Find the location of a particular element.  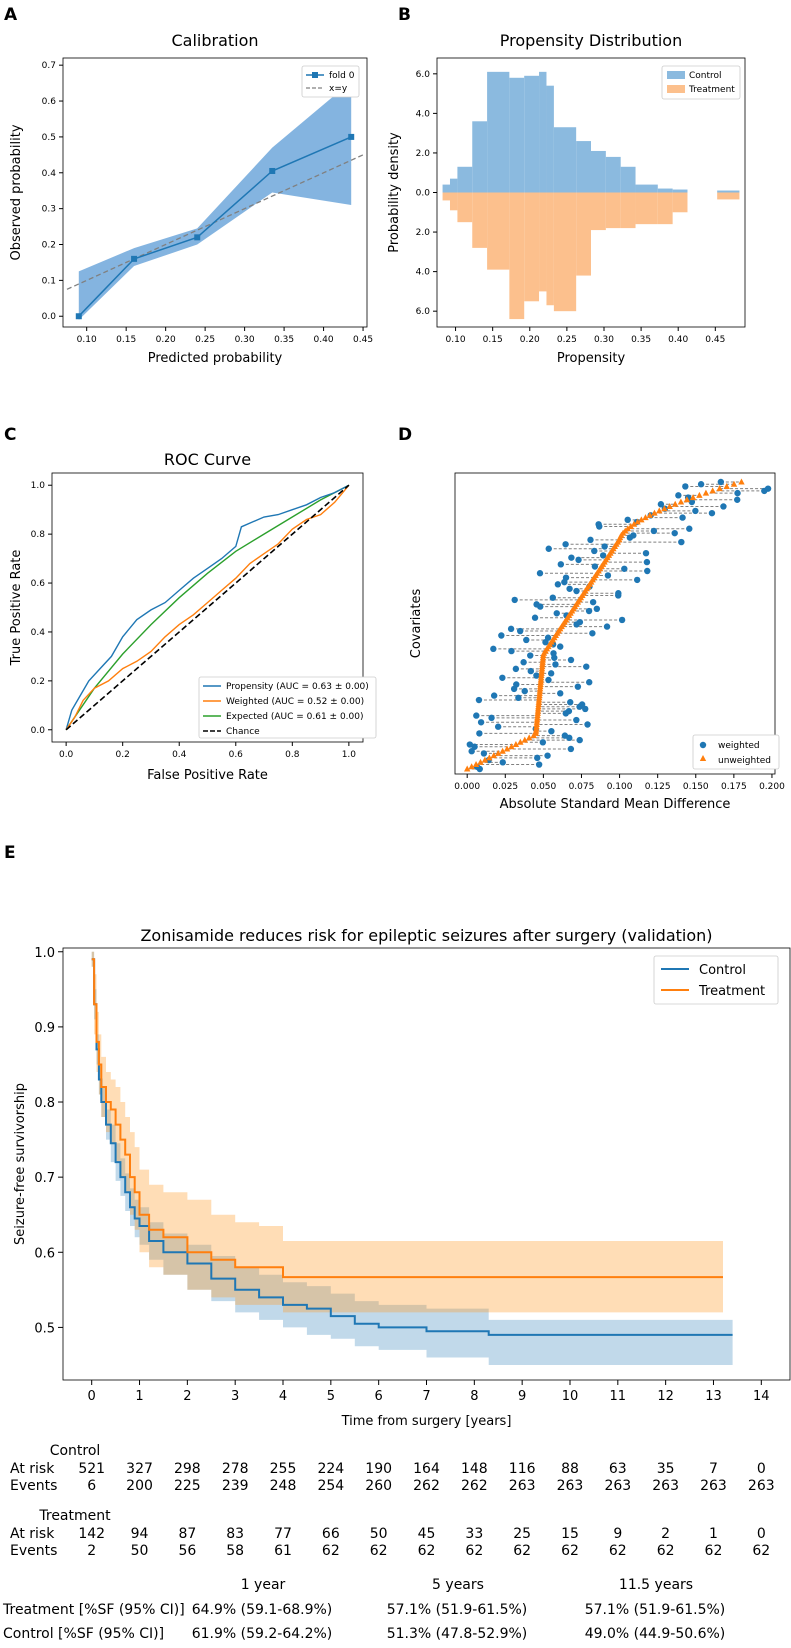

smd-legend is located at coordinates (736, 752).